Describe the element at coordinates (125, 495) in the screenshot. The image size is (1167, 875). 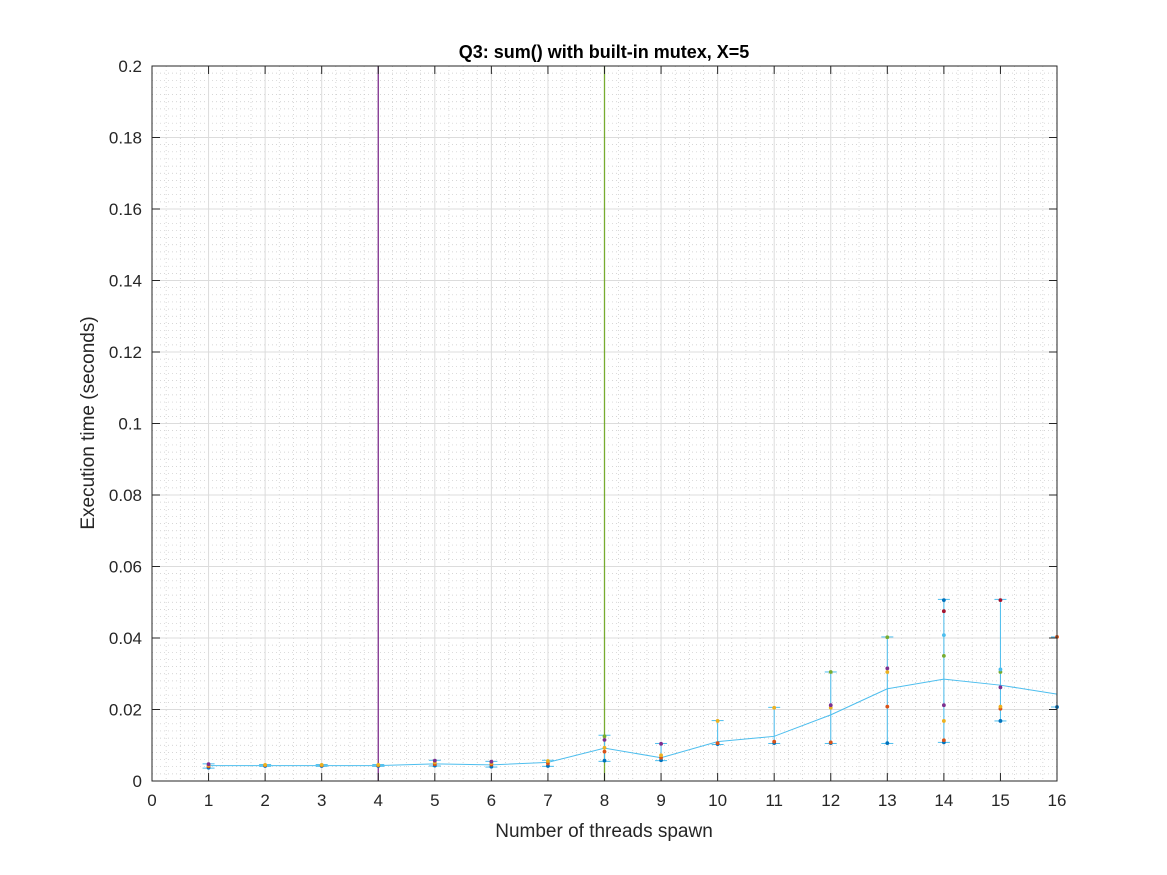
I see `y-tick-label: 0.08` at that location.